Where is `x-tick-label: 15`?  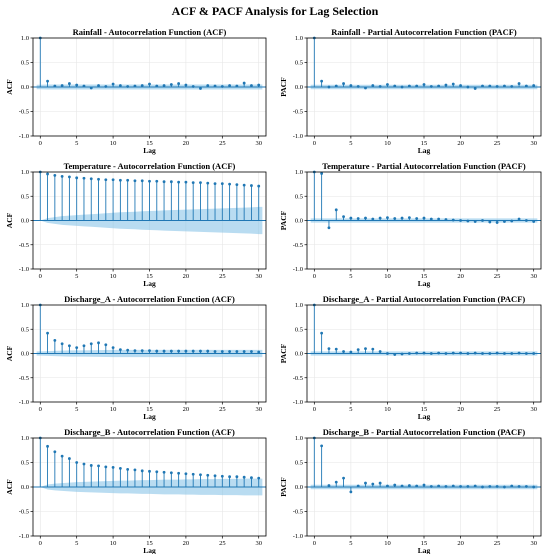 x-tick-label: 15 is located at coordinates (424, 543).